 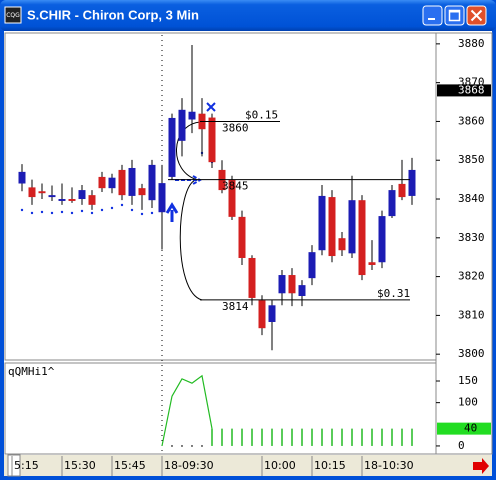 I want to click on window-title: S.CHIR - Chiron Corp, 3 Min, so click(x=113, y=14).